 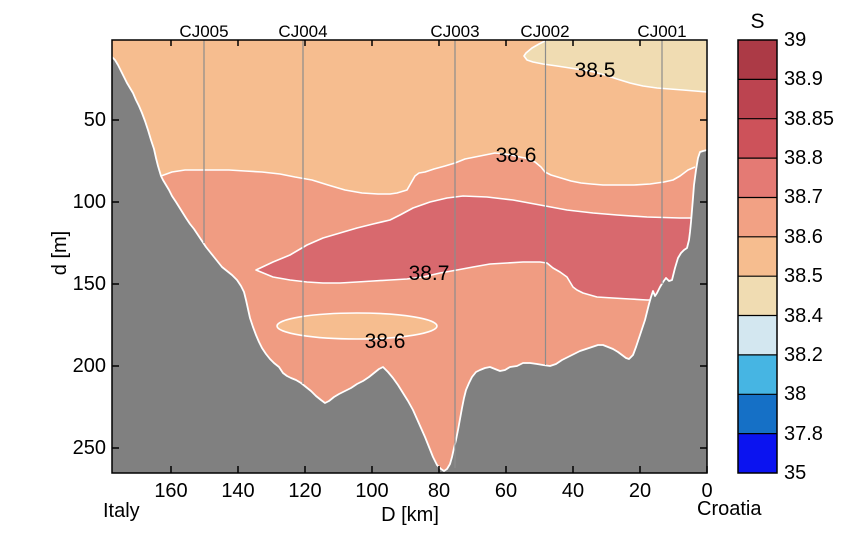 What do you see at coordinates (757, 453) in the screenshot?
I see `colorbar-segment-37.8` at bounding box center [757, 453].